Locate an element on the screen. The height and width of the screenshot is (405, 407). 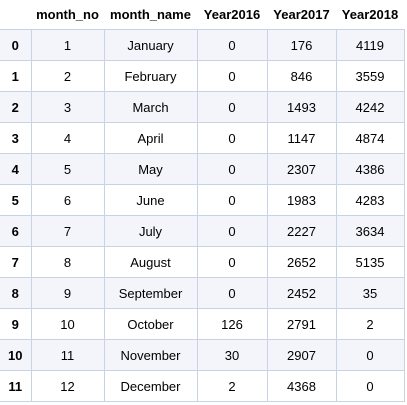
cell-month-no: 7 is located at coordinates (68, 231).